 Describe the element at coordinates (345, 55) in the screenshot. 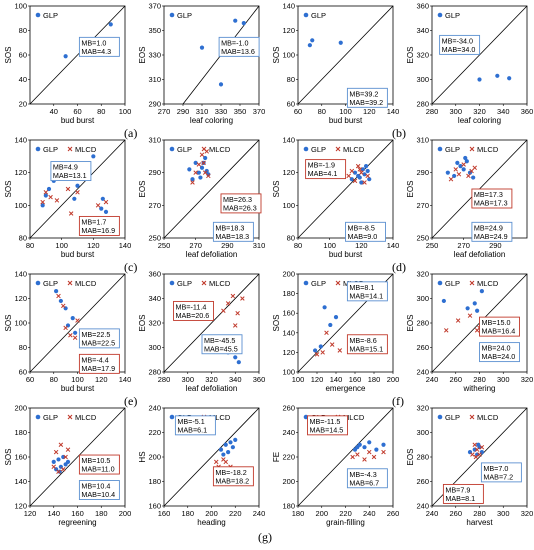

I see `one-to-one-line` at that location.